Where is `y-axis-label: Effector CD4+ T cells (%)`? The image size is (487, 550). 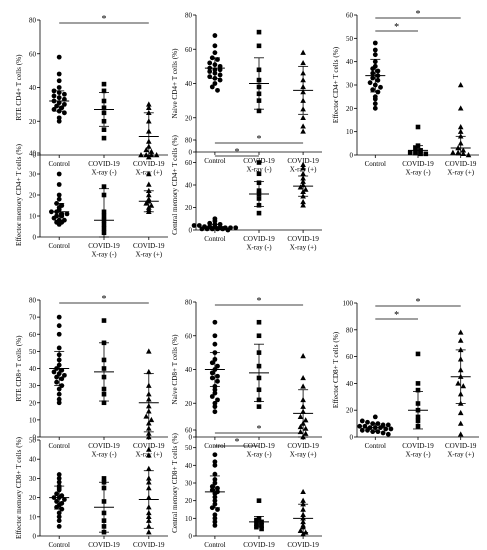
y-axis-label: Effector CD4+ T cells (%) is located at coordinates (336, 84).